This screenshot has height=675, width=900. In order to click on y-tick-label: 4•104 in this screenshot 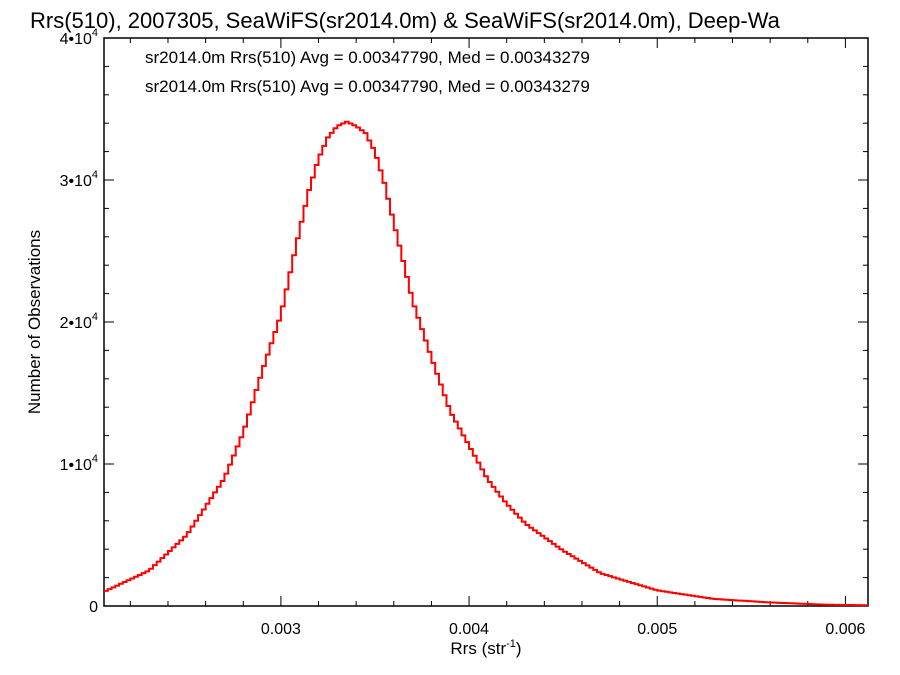, I will do `click(79, 37)`.